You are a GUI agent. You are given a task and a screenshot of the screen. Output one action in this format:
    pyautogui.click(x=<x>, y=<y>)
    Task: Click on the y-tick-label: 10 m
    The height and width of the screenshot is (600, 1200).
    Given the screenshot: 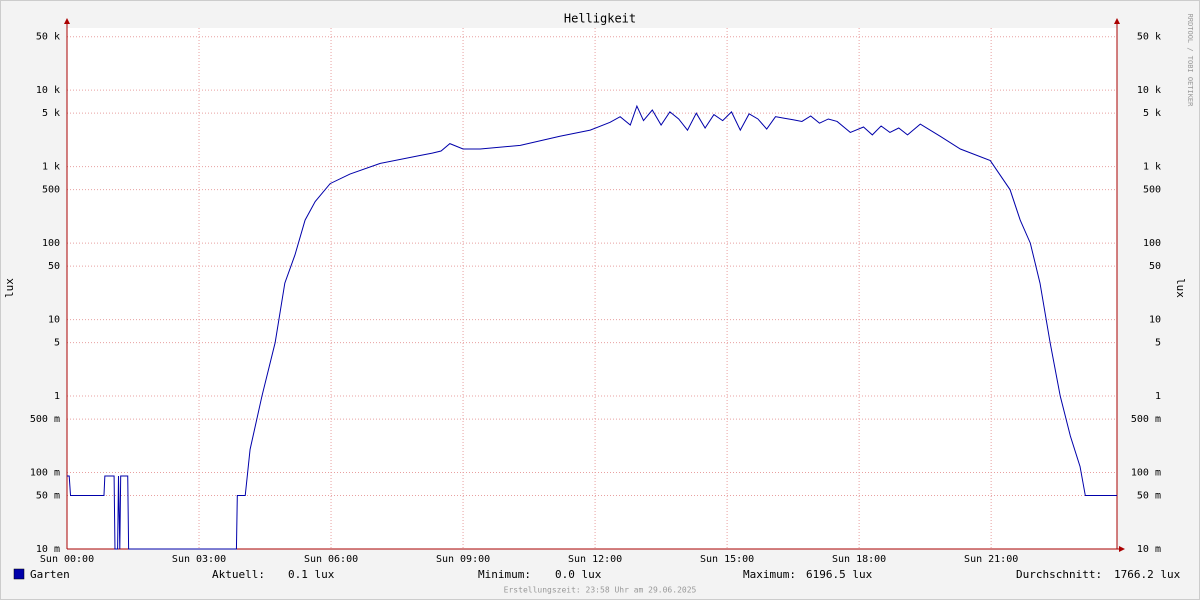 What is the action you would take?
    pyautogui.click(x=48, y=549)
    